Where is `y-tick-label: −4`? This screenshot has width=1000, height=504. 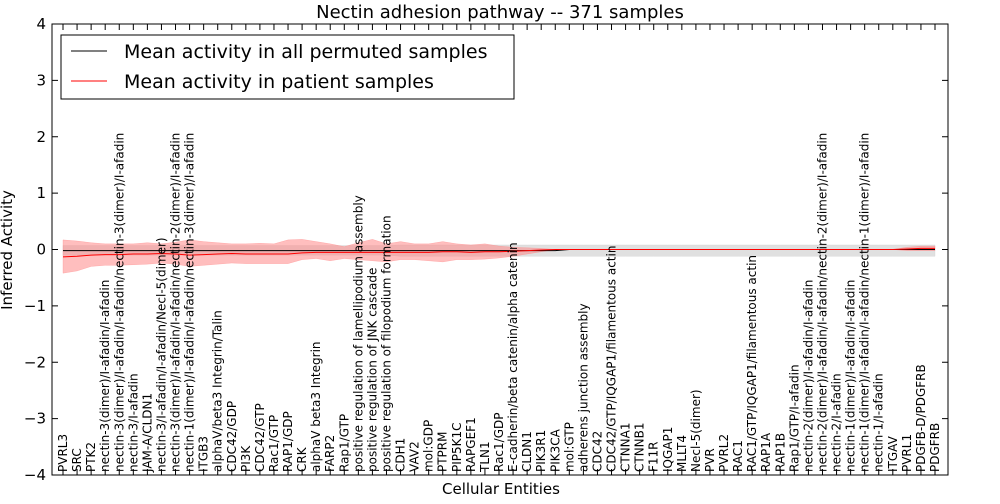
y-tick-label: −4 is located at coordinates (35, 475).